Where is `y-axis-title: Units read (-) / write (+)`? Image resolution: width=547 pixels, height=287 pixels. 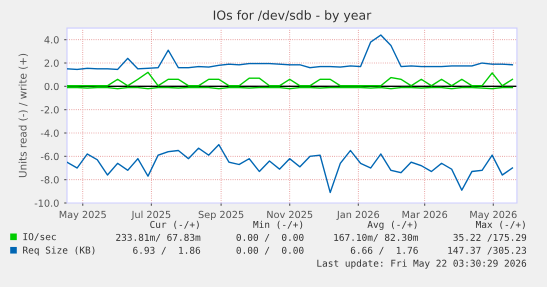
y-axis-title: Units read (-) / write (+) is located at coordinates (23, 116).